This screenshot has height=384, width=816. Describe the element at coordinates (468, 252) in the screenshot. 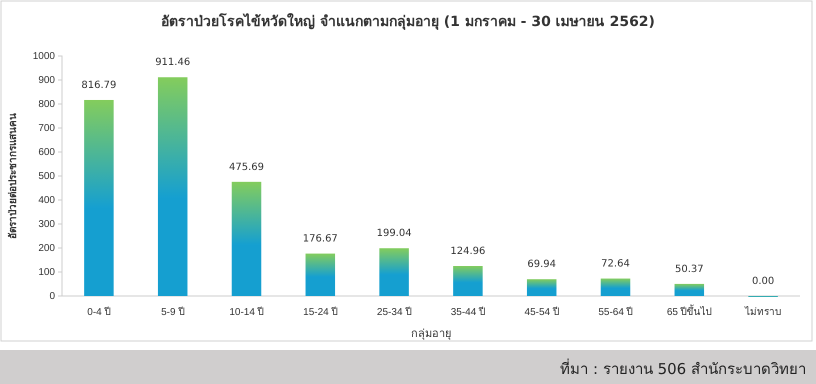

I see `data-label: 124.96` at that location.